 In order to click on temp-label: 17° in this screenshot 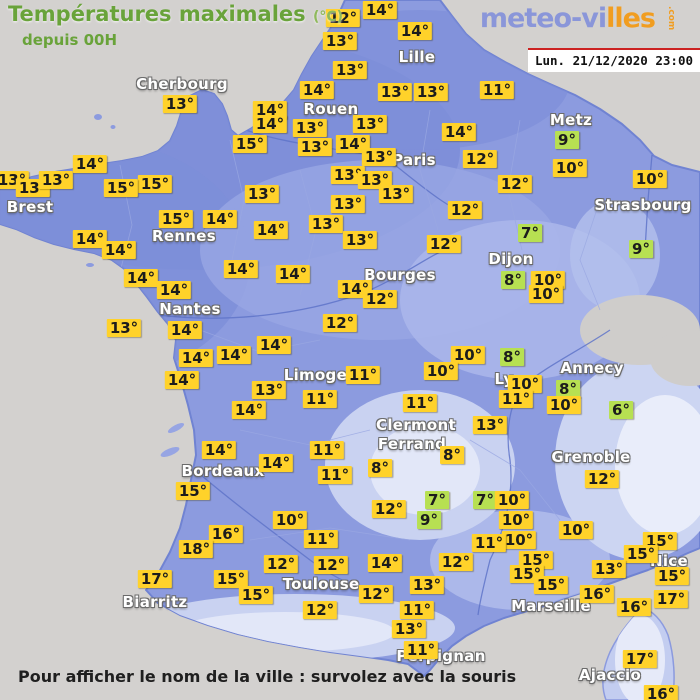, I will do `click(640, 659)`.